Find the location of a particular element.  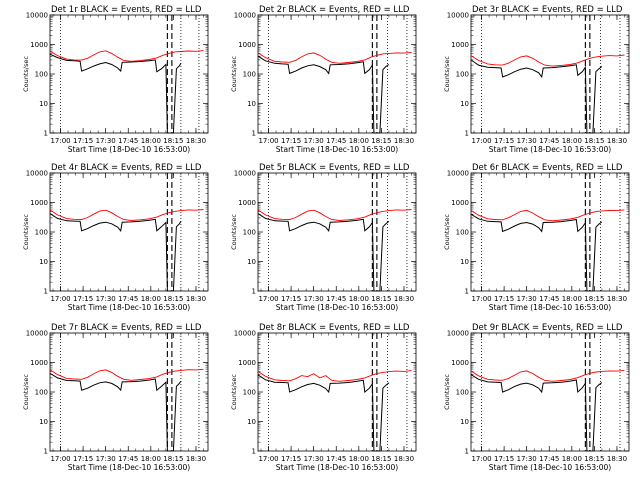

panel-title: Det 7r BLACK = Events, RED = LLD is located at coordinates (126, 328).